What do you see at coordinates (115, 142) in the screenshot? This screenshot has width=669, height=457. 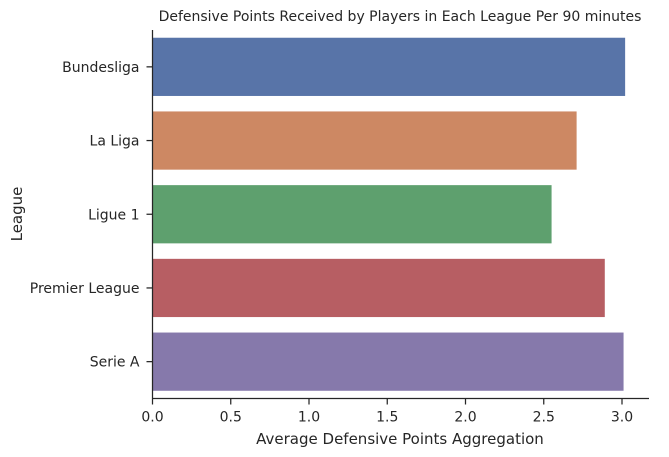 I see `y-tick-label: La Liga` at bounding box center [115, 142].